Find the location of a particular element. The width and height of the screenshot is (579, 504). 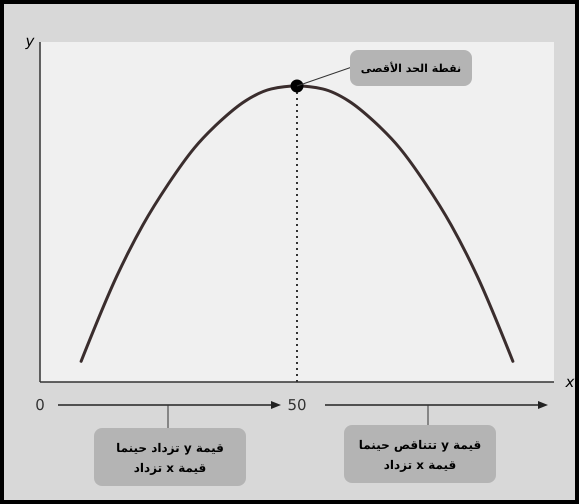

x-axis-title: x is located at coordinates (569, 382).